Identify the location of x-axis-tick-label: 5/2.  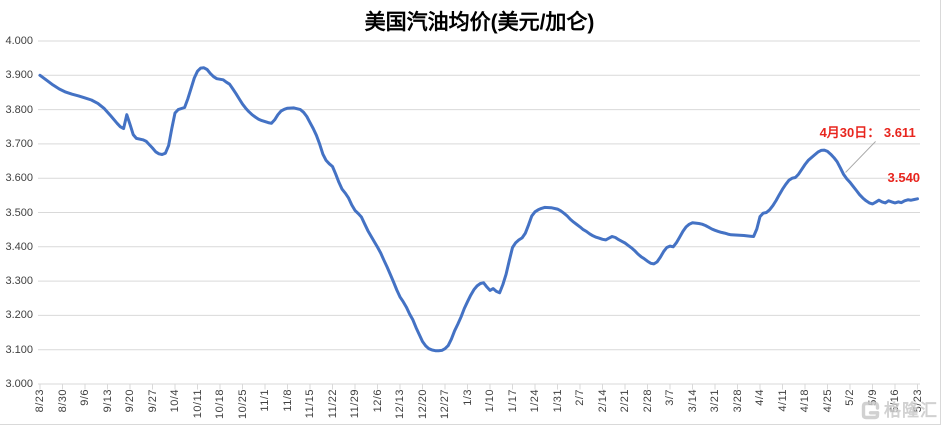
(850, 397).